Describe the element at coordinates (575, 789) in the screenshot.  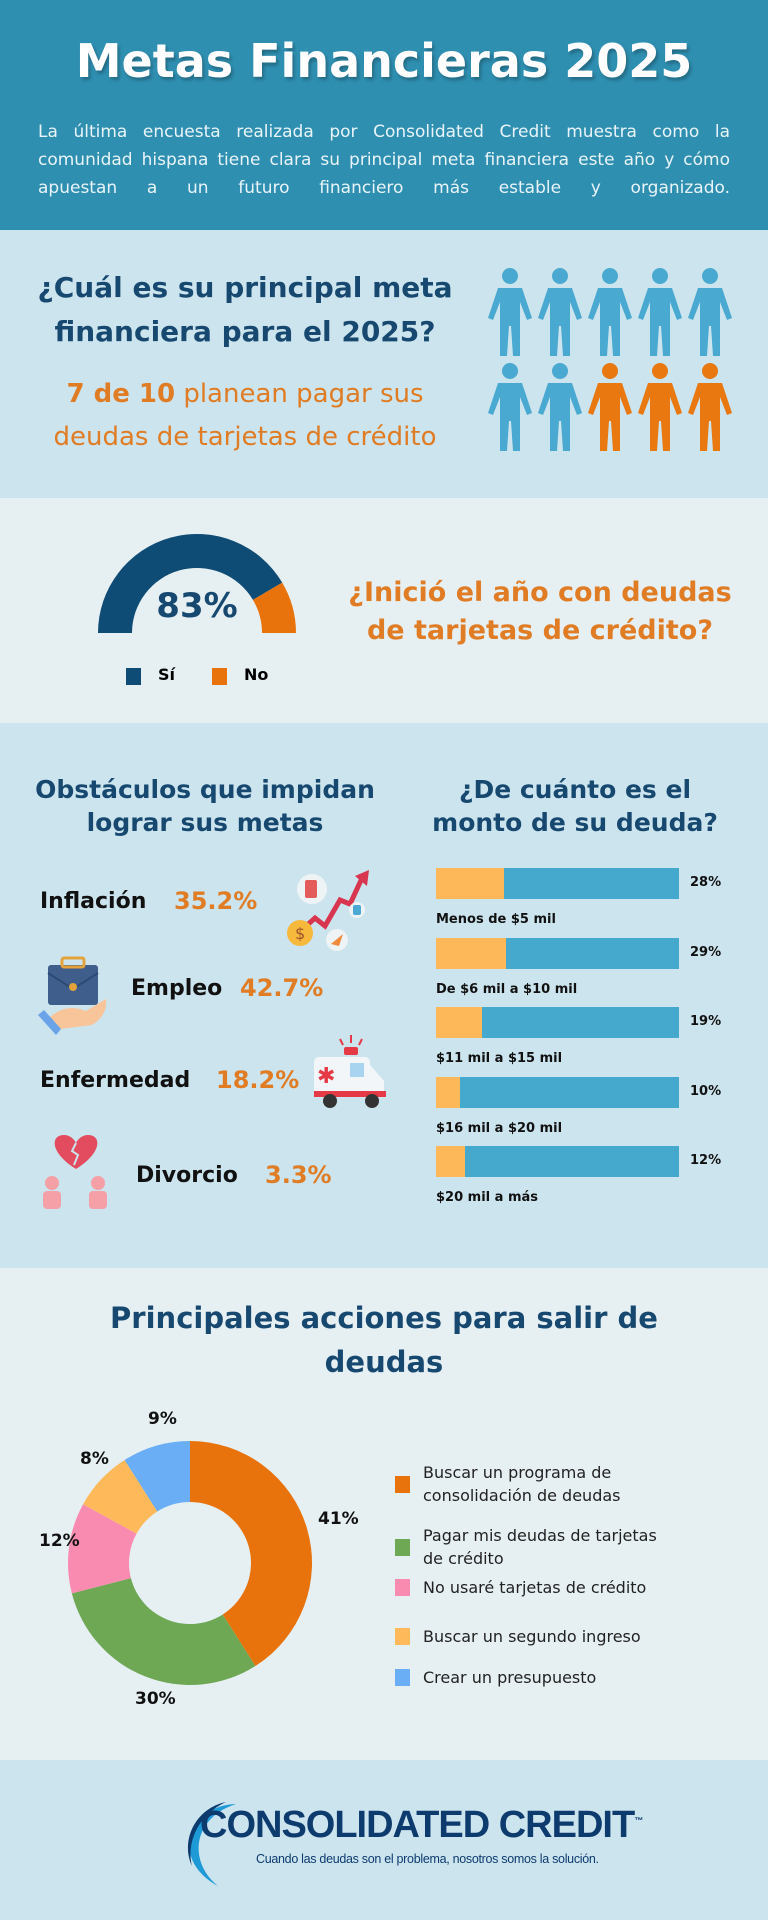
I see `debt-title-line: ¿De cuánto es el` at that location.